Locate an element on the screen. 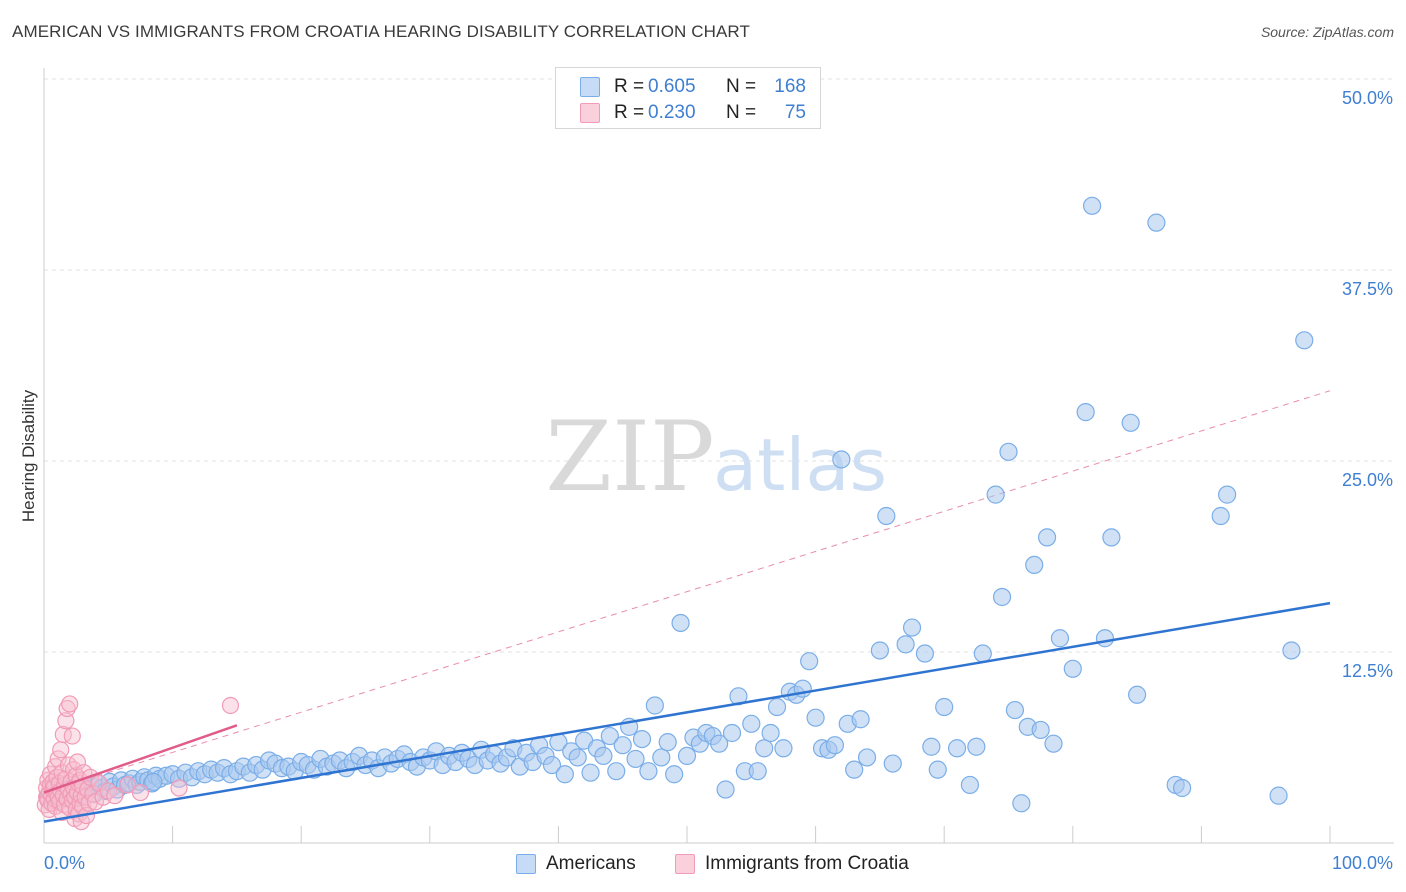 This screenshot has height=892, width=1406. x-tick-label: 0.0% is located at coordinates (64, 863).